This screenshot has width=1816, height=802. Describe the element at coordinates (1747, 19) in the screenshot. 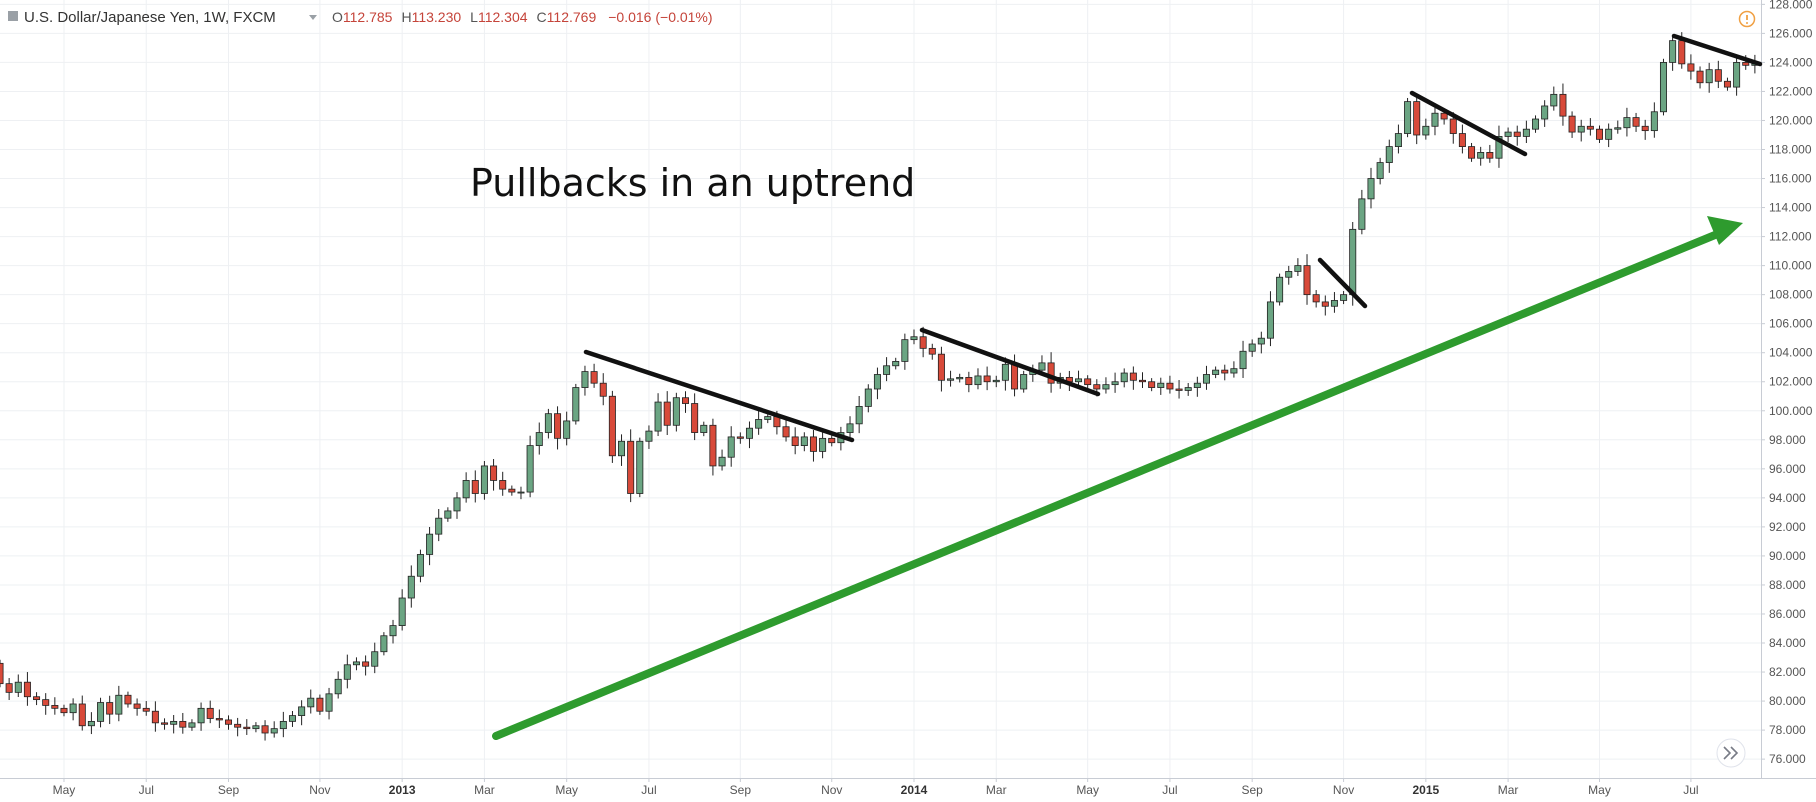

I see `alert-icon` at that location.